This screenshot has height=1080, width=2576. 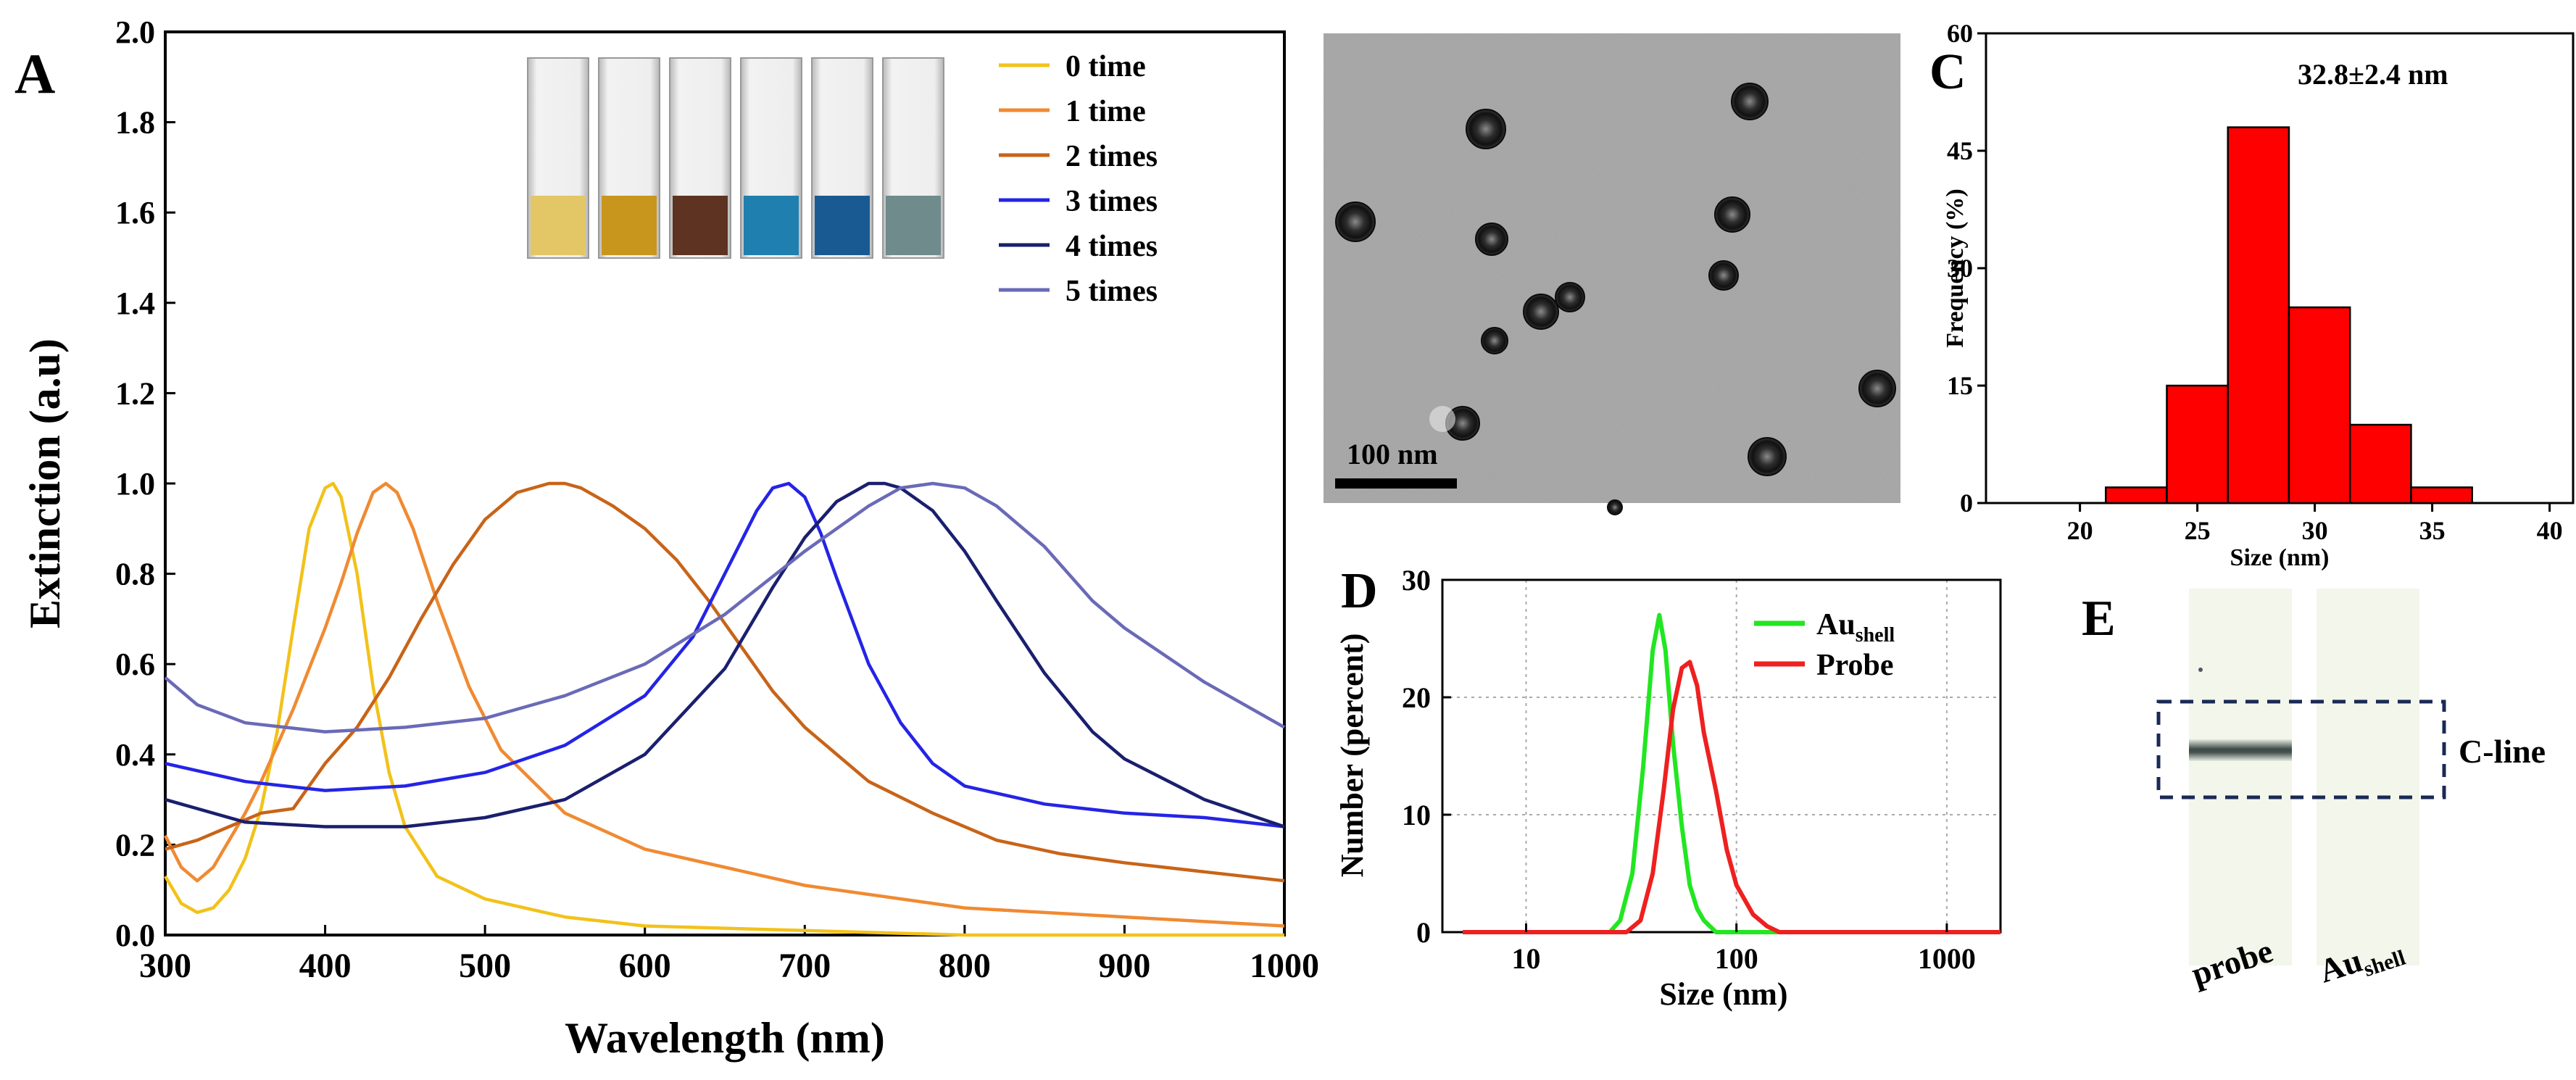 What do you see at coordinates (135, 123) in the screenshot?
I see `y-tick-label-a: 1.8` at bounding box center [135, 123].